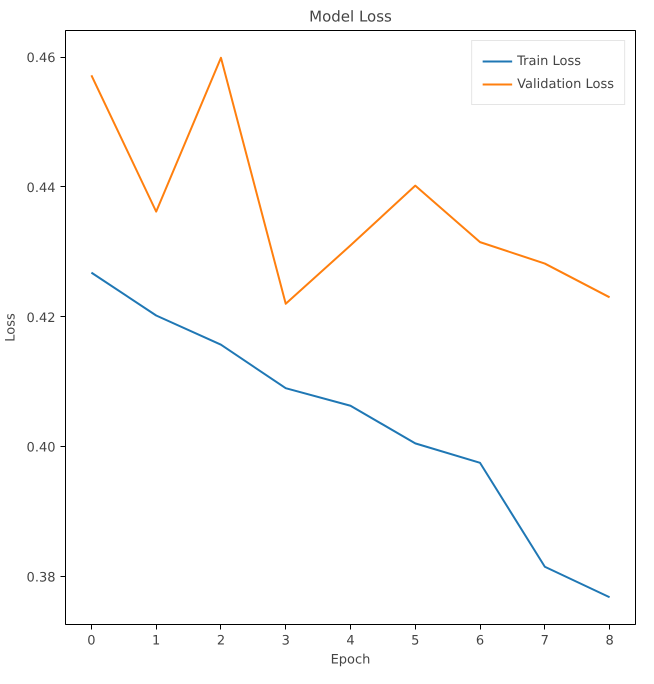  Describe the element at coordinates (609, 641) in the screenshot. I see `x-tick-label: 8` at that location.